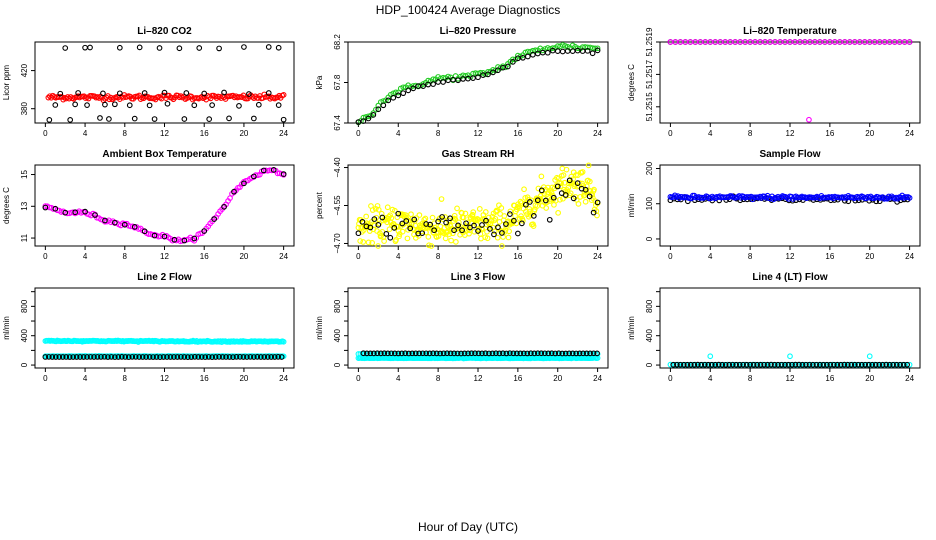  Describe the element at coordinates (649, 306) in the screenshot. I see `y-tick-label: 800` at that location.